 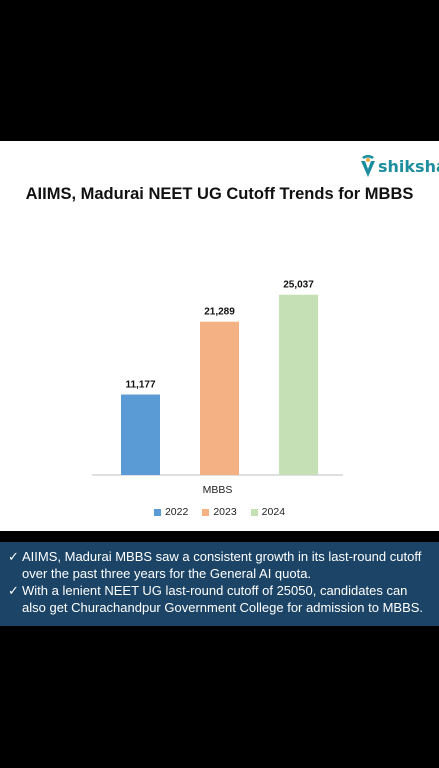 What do you see at coordinates (368, 166) in the screenshot?
I see `shiksha-logo-icon` at bounding box center [368, 166].